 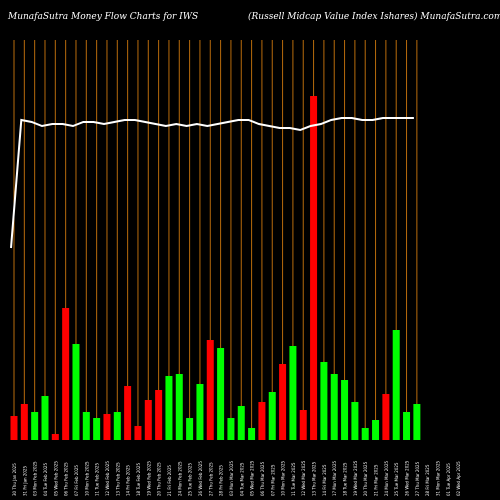 I want to click on x-tick-label: 05 Wed Mar 2025, so click(x=252, y=478).